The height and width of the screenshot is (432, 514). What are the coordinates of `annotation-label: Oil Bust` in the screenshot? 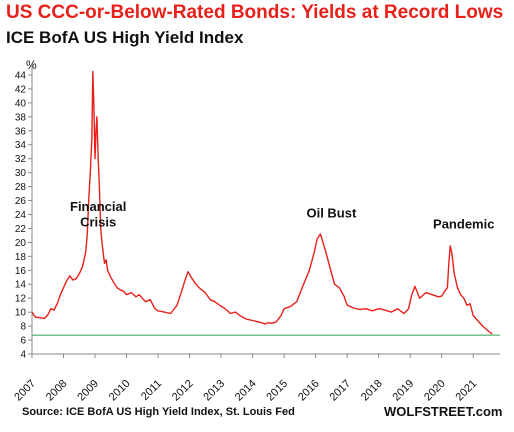 It's located at (331, 212).